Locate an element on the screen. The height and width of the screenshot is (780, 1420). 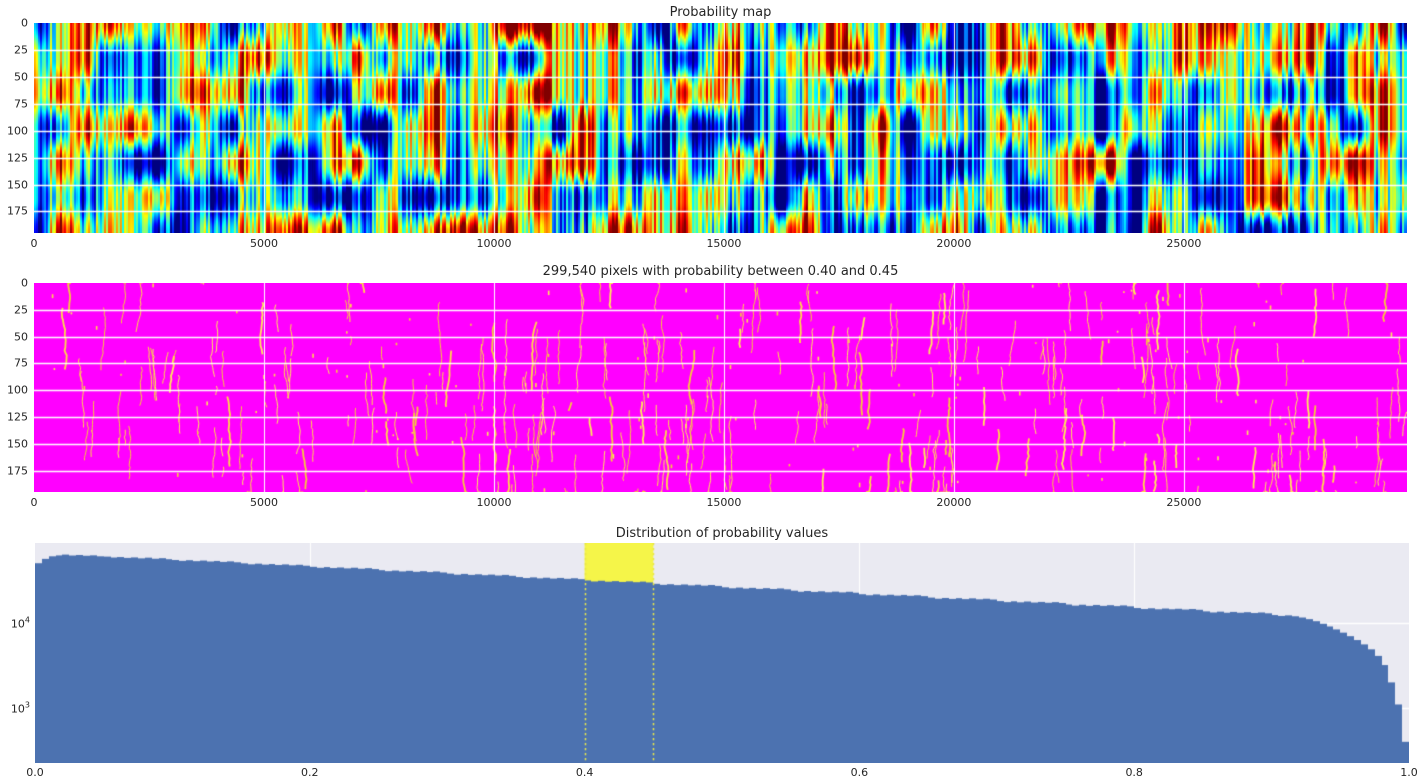
tick-label: 0.2 is located at coordinates (310, 772).